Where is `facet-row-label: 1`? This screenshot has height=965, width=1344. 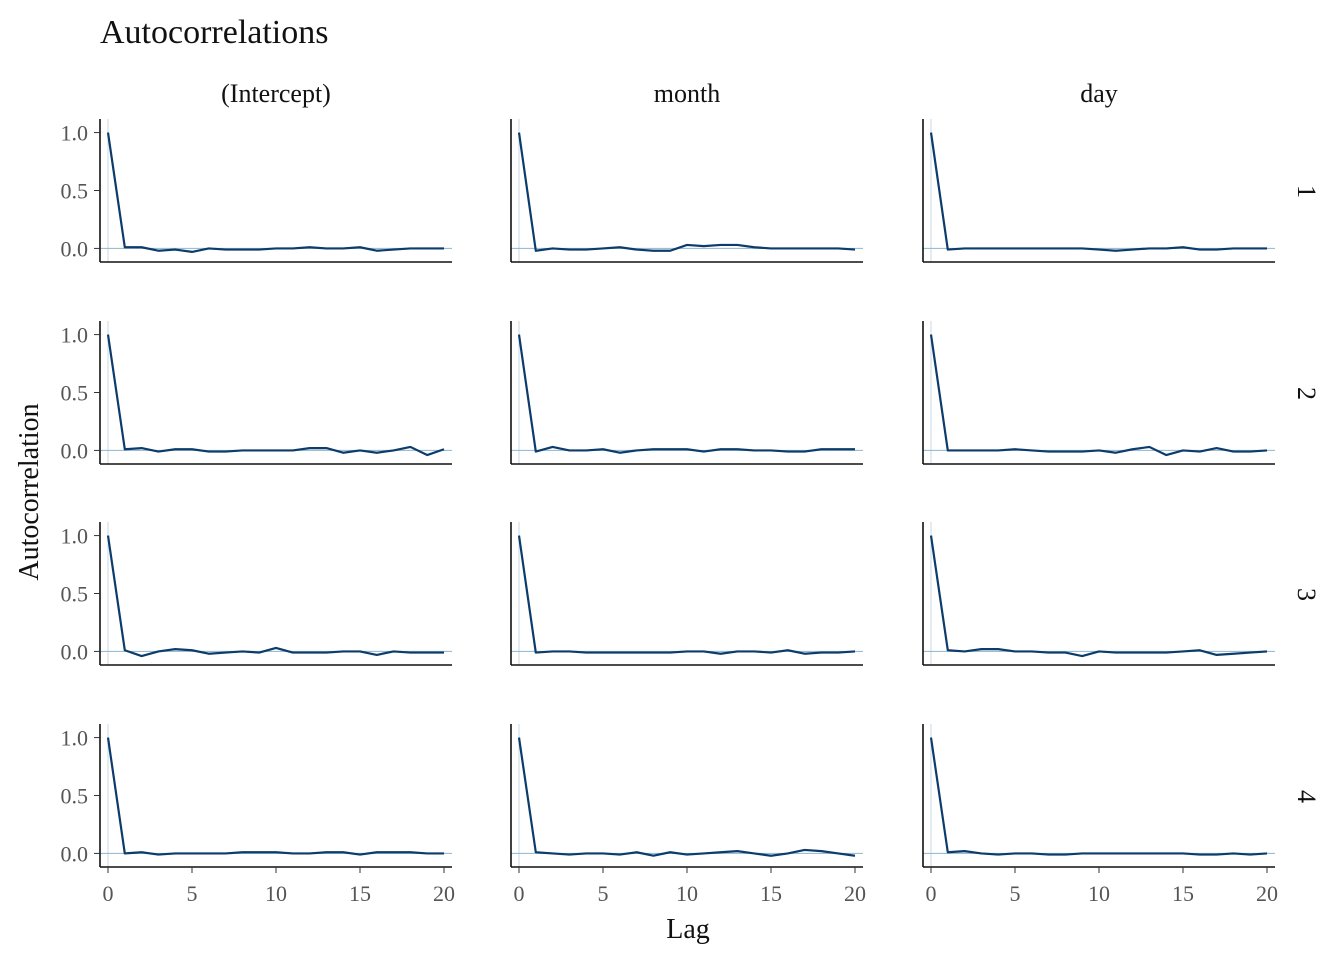 facet-row-label: 1 is located at coordinates (1306, 191).